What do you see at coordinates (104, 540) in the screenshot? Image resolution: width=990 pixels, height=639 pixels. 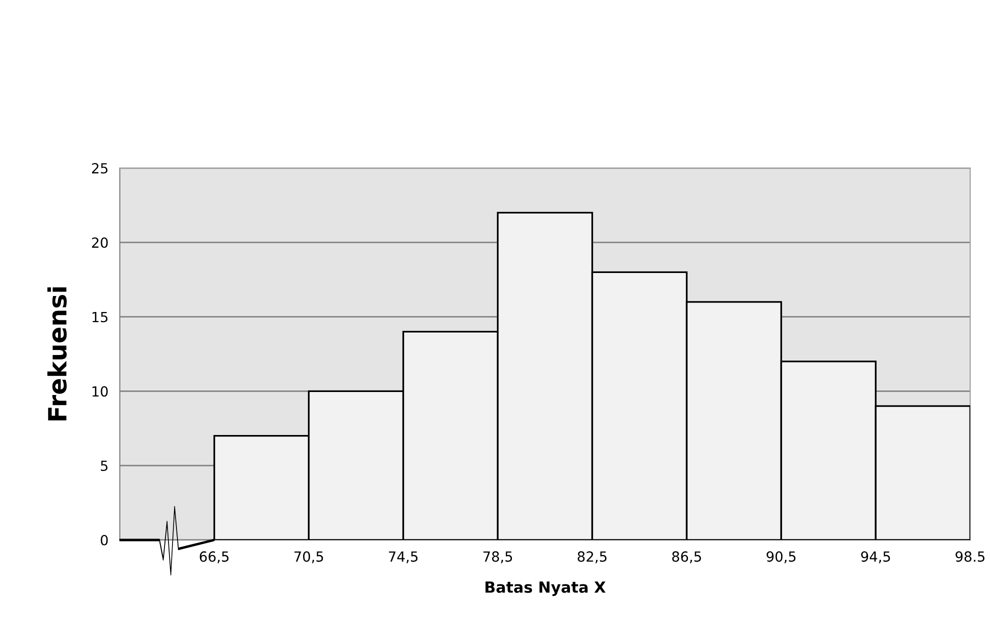 I see `y-tick-label: 0` at bounding box center [104, 540].